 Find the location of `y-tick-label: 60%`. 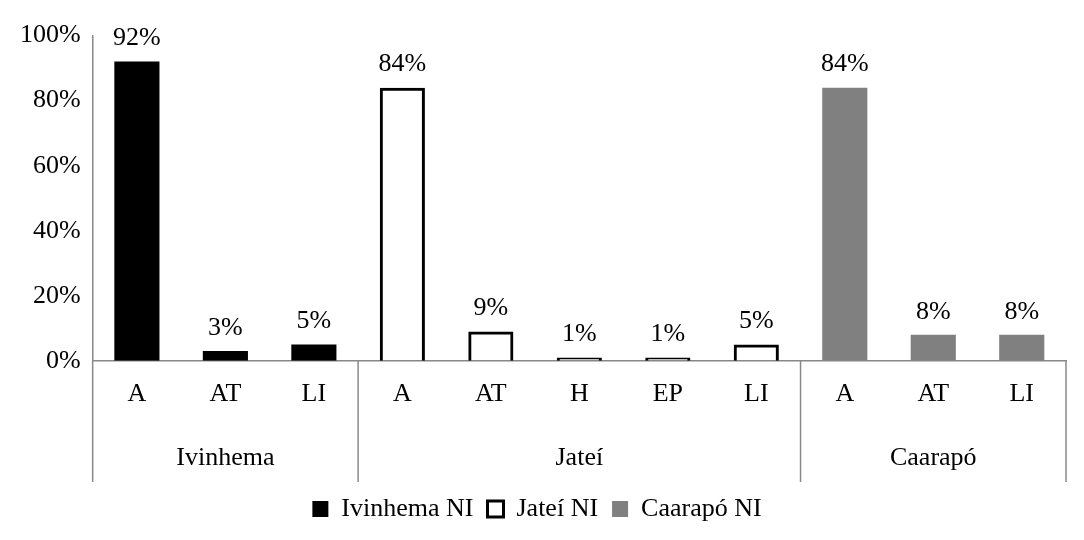

y-tick-label: 60% is located at coordinates (56, 164).